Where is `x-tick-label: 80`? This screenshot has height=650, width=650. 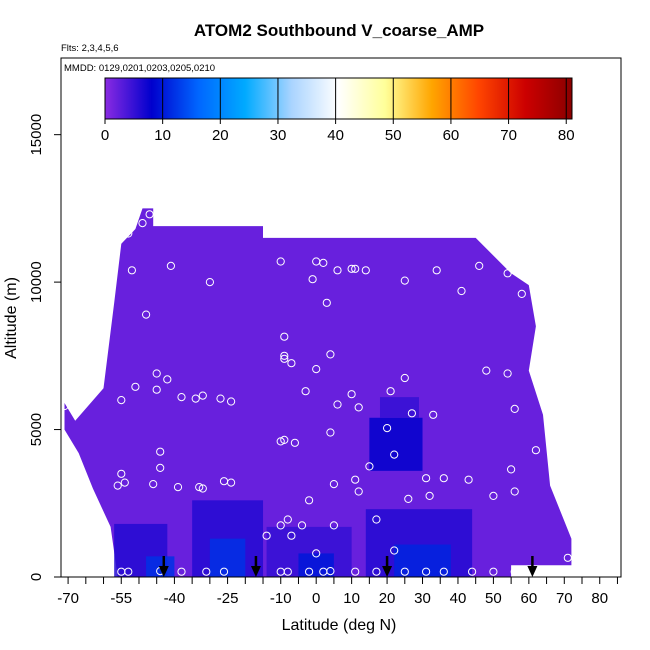
x-tick-label: 80 is located at coordinates (599, 598).